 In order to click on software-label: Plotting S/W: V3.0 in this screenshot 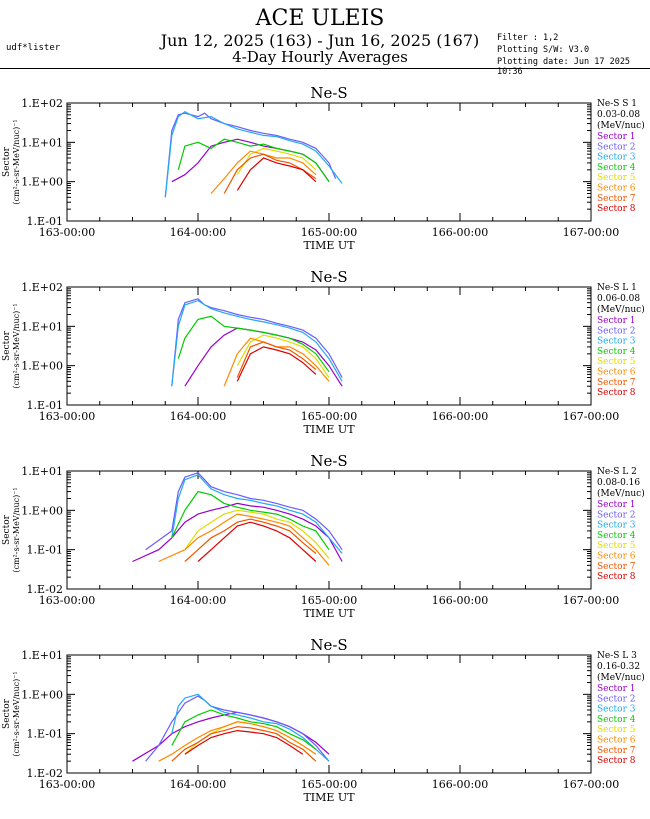, I will do `click(543, 50)`.